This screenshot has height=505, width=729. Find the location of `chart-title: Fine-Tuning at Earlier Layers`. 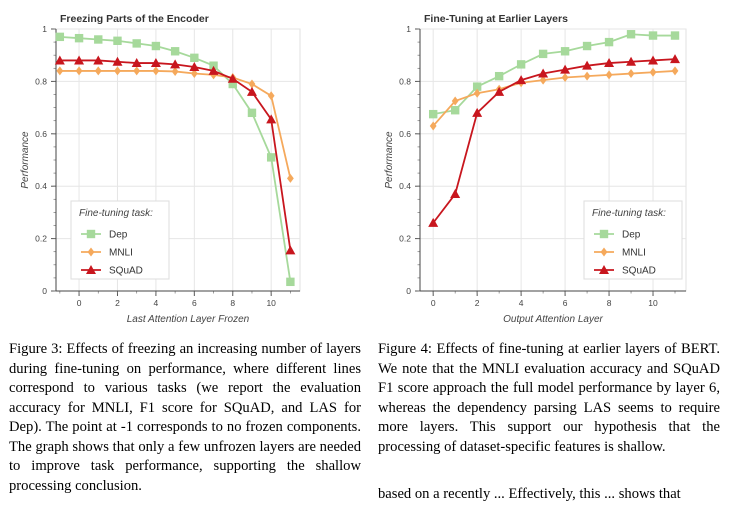

chart-title: Fine-Tuning at Earlier Layers is located at coordinates (496, 19).